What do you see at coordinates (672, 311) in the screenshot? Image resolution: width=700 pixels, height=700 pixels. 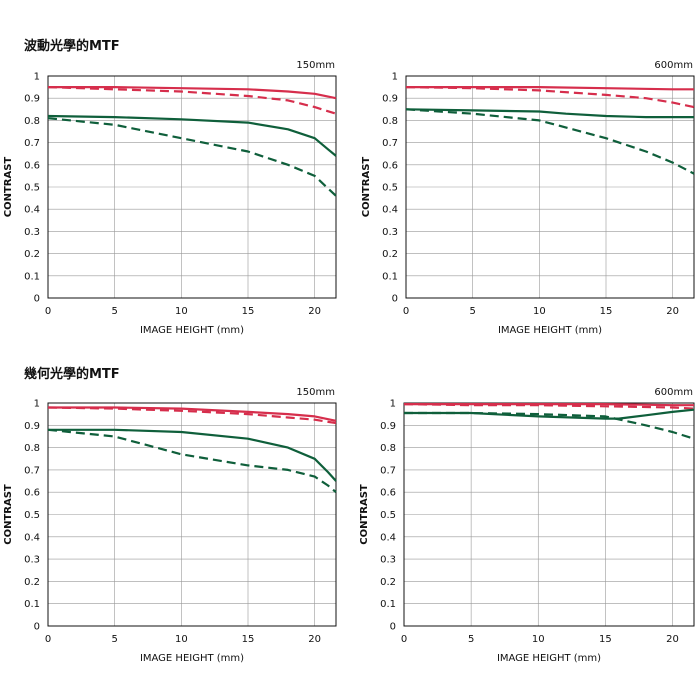 I see `chart-1-xtick-label: 20` at bounding box center [672, 311].